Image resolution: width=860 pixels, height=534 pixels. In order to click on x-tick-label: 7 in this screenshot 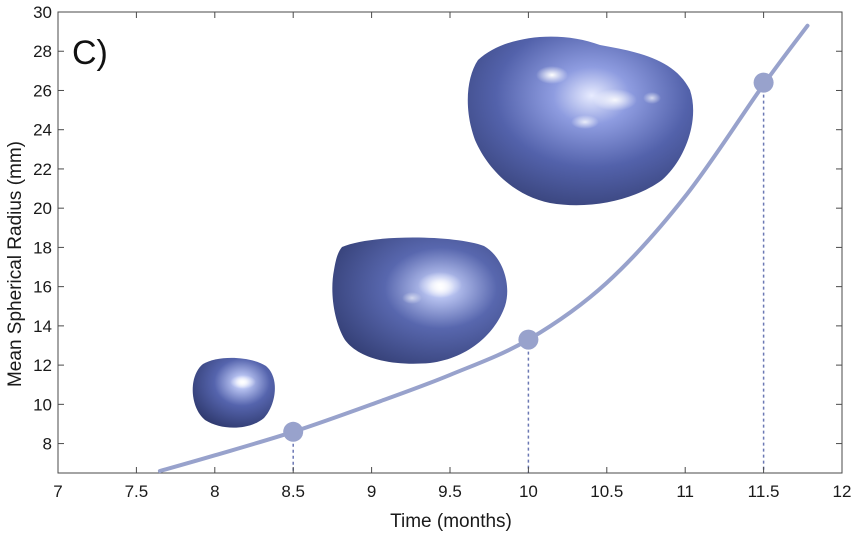, I will do `click(57, 491)`.